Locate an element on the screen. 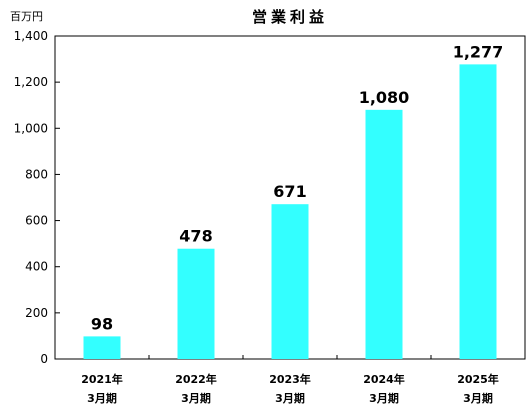 This screenshot has width=531, height=411. x-axis: 2021年 3月期 2022年 3月期 2023年 3月期 2024年 3月期 2025年 3月期 is located at coordinates (290, 380).